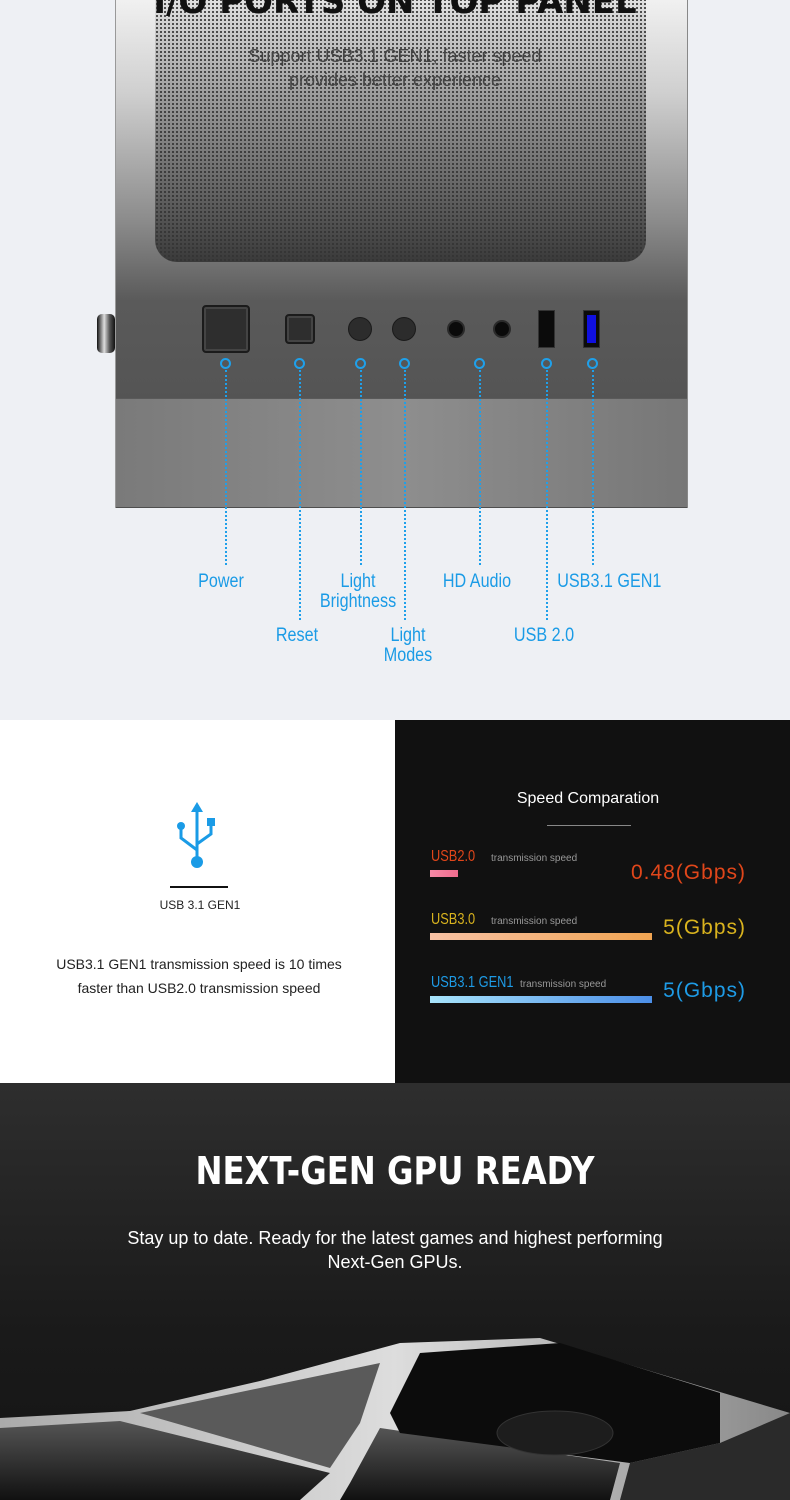  Describe the element at coordinates (360, 363) in the screenshot. I see `brightness-marker` at that location.